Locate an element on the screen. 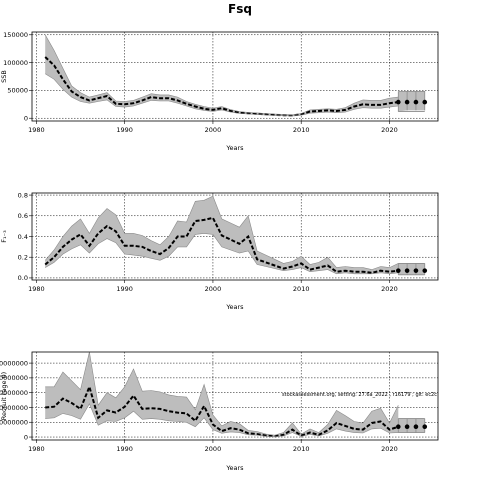  y-axis-label: F₁₋₃ is located at coordinates (4, 236).